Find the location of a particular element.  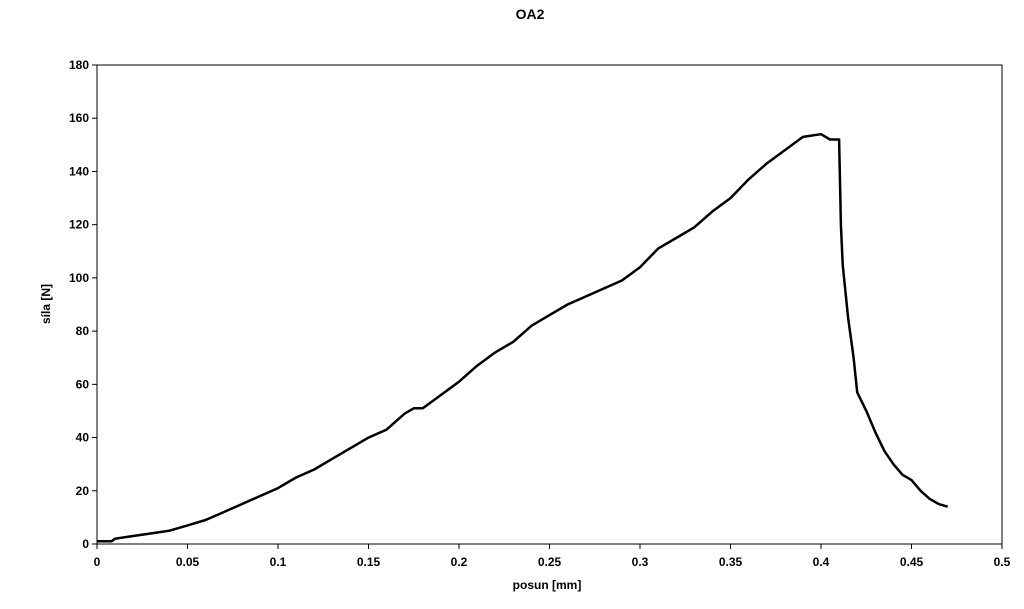

x-axis-label: posun [mm] is located at coordinates (547, 585).